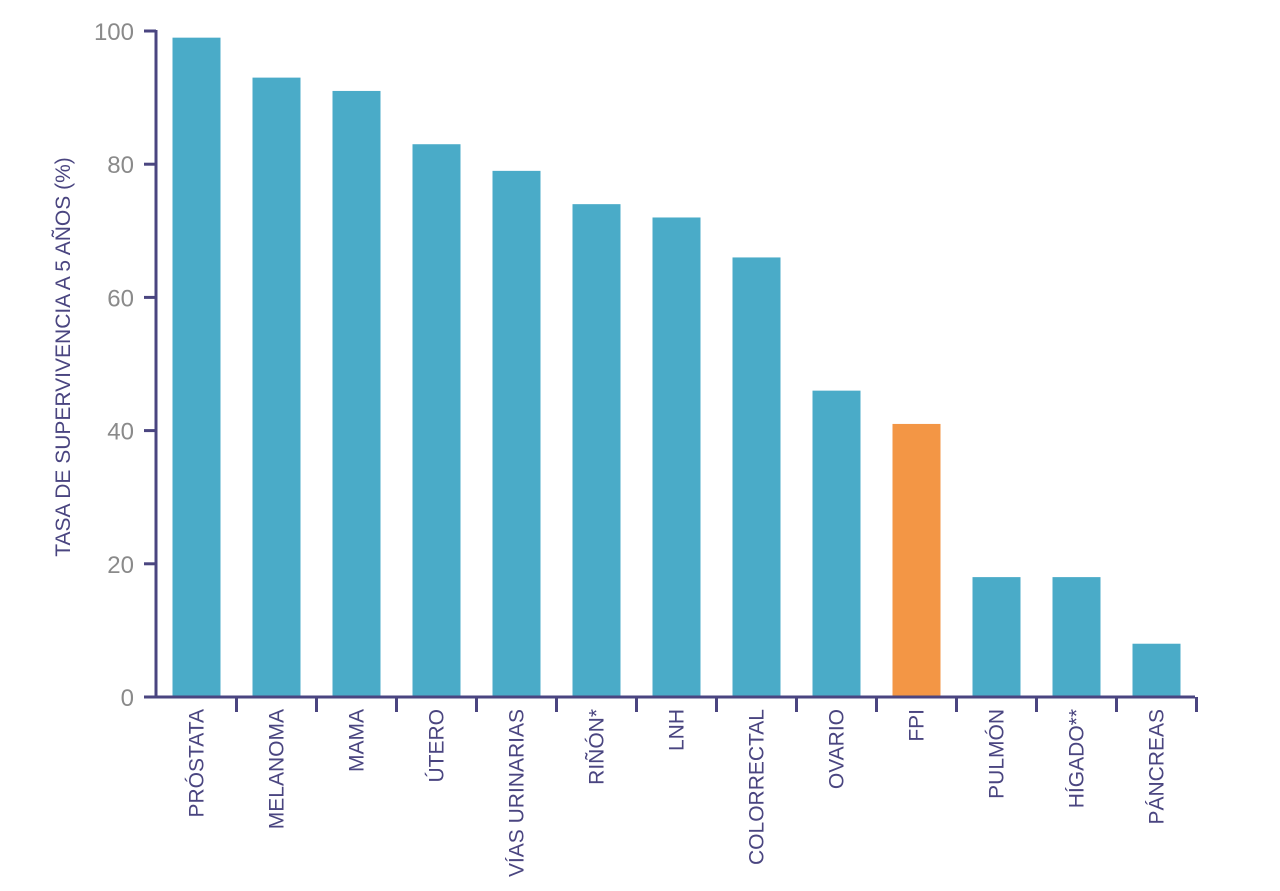 The image size is (1280, 891). I want to click on category-label: RIÑÓN*, so click(597, 747).